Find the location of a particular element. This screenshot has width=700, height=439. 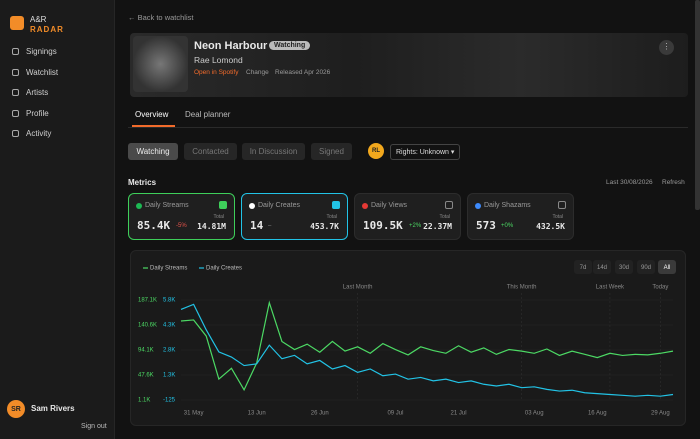

x-tick-label: 31 May is located at coordinates (194, 414).